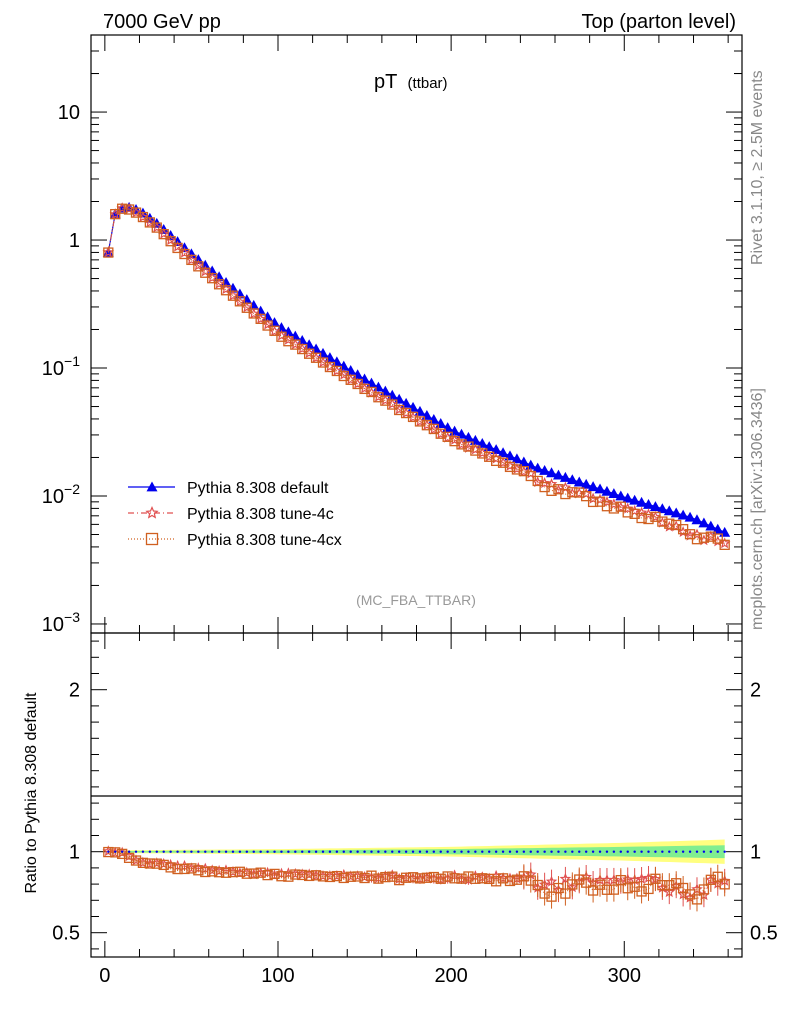  Describe the element at coordinates (416, 600) in the screenshot. I see `watermark-label: (MC_FBA_TTBAR)` at that location.